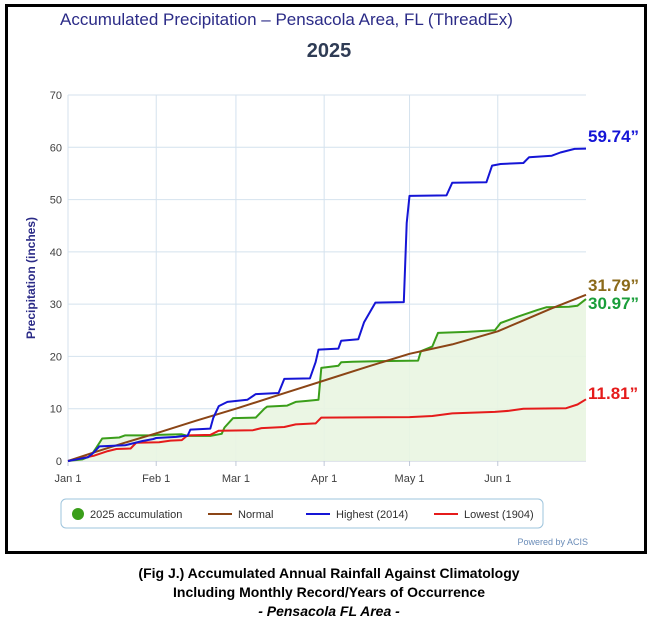  Describe the element at coordinates (613, 393) in the screenshot. I see `end-value-label: 11.81”` at that location.